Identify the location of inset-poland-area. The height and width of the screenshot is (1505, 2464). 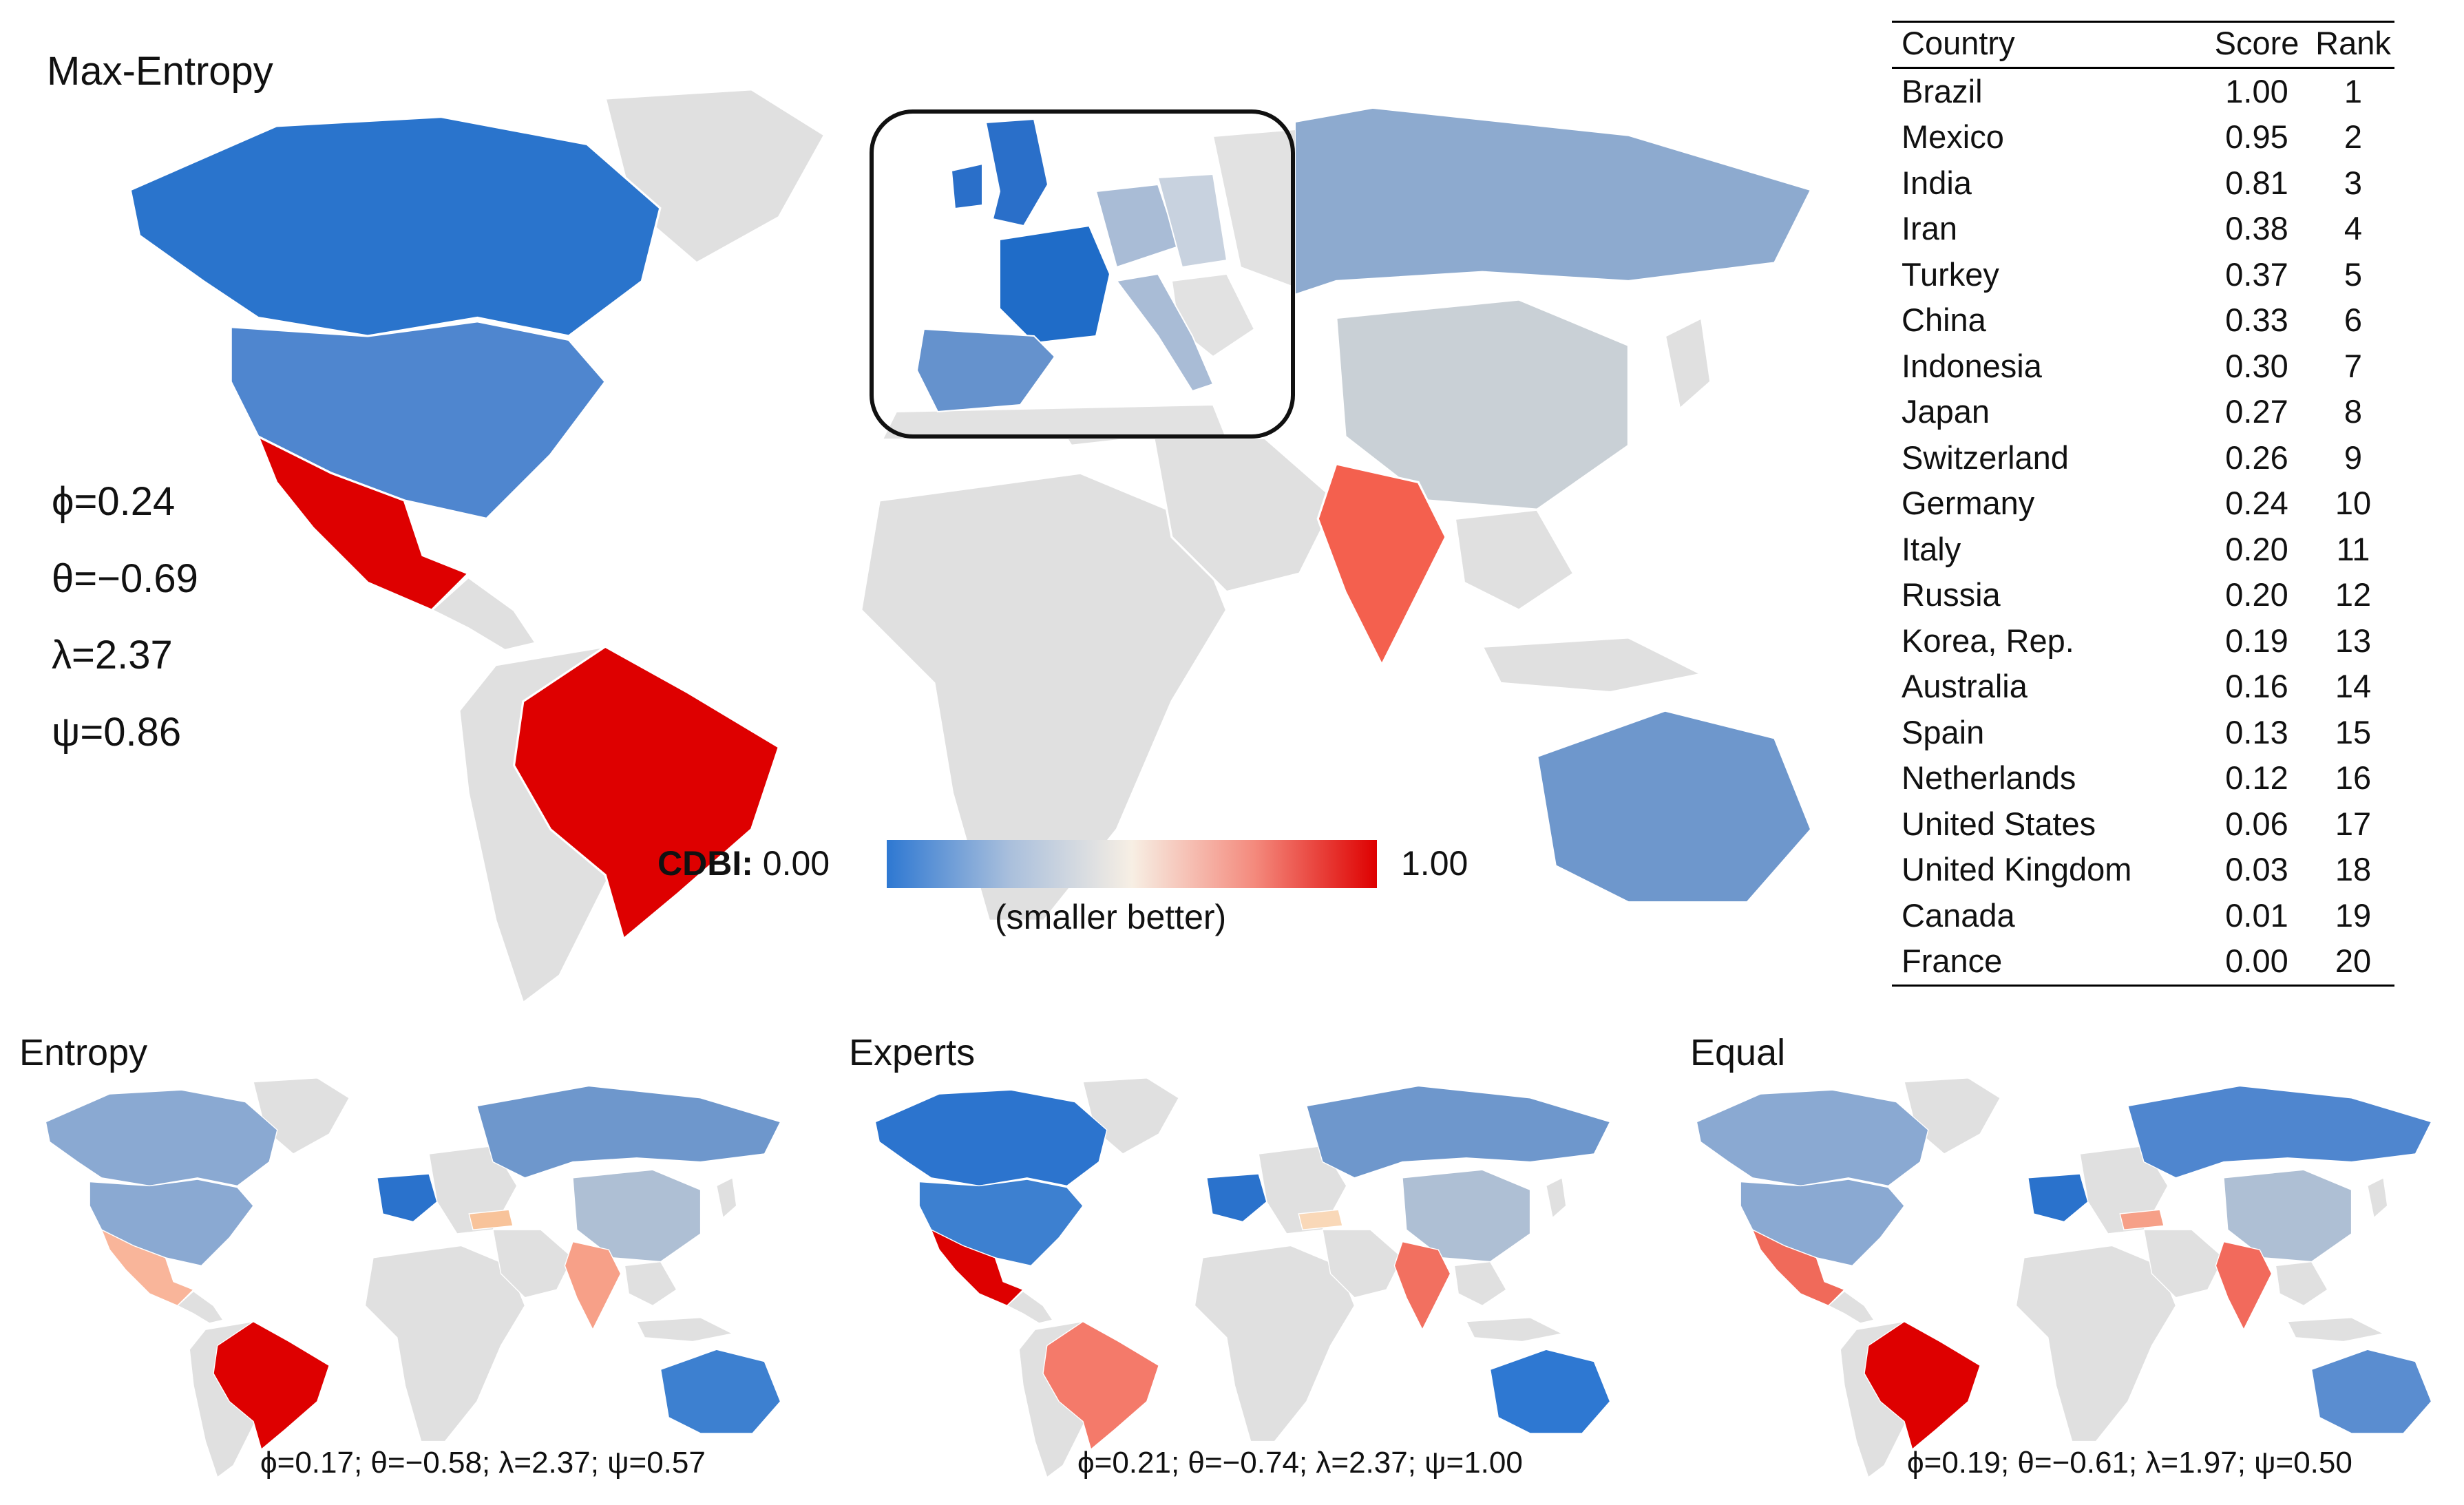
(1192, 221).